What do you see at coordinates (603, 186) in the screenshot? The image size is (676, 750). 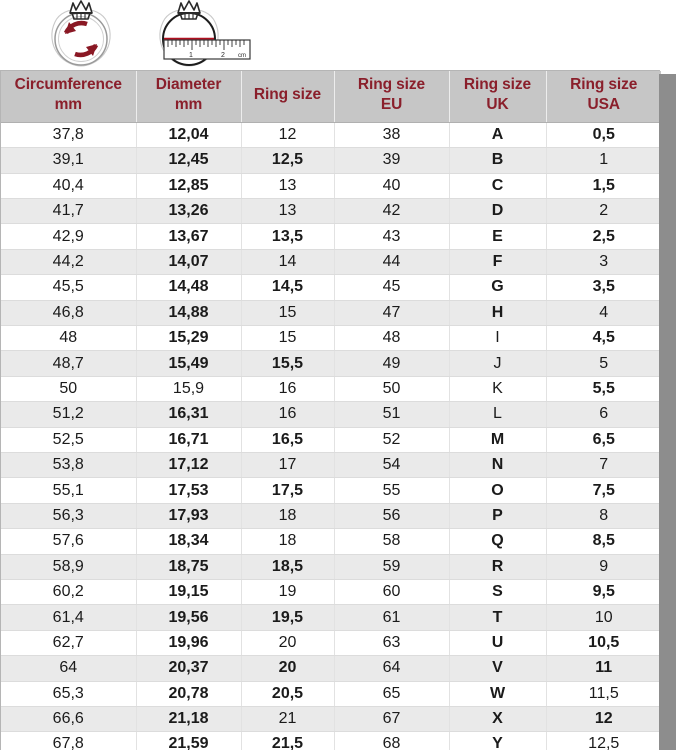 I see `cell-ring-size-usa: 1,5` at bounding box center [603, 186].